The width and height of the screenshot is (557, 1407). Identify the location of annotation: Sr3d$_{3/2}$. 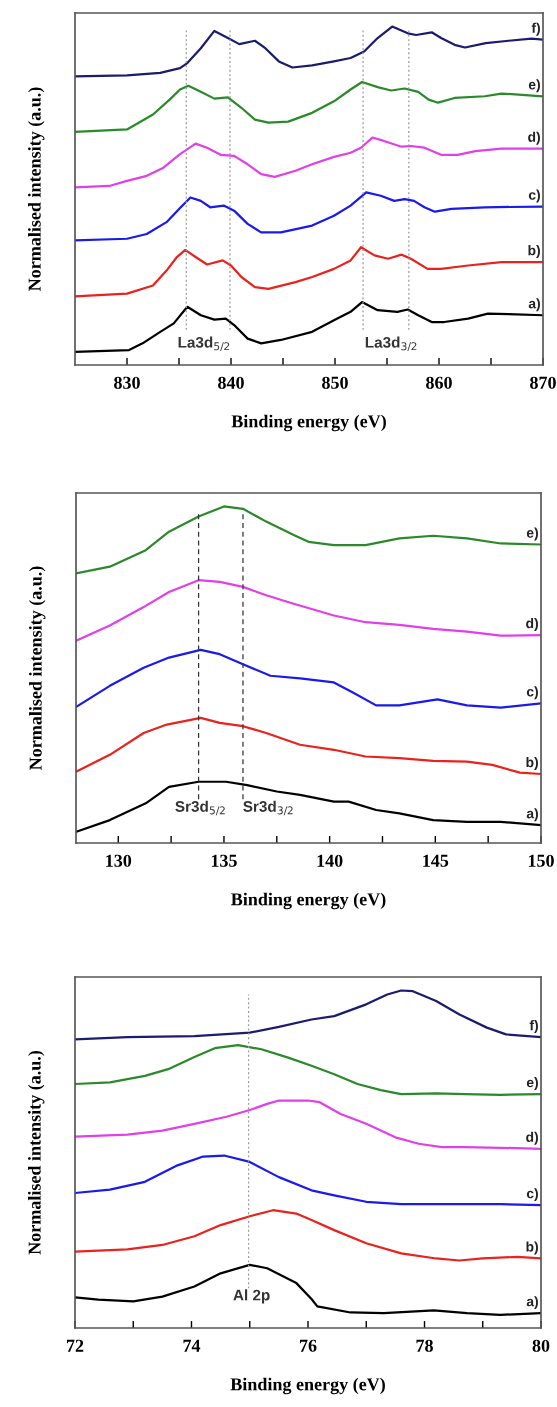
(268, 808).